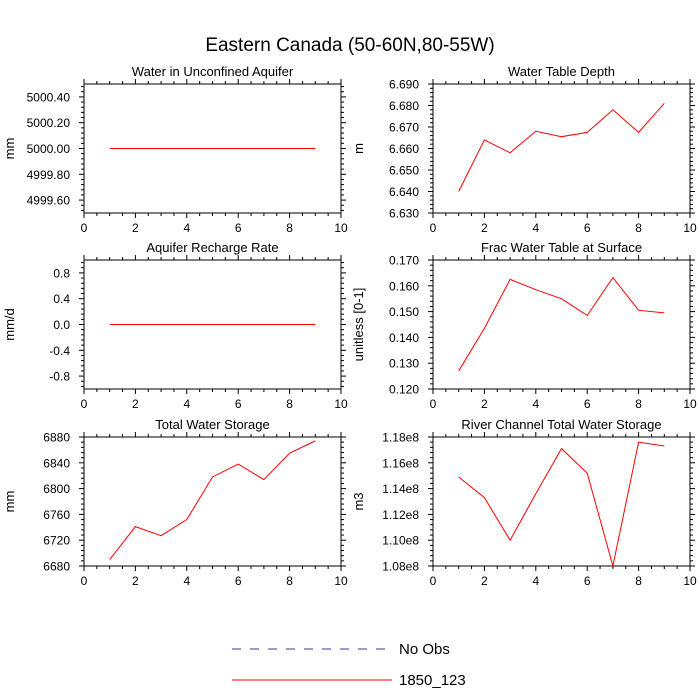  What do you see at coordinates (404, 106) in the screenshot?
I see `y-tick-label: 6.680` at bounding box center [404, 106].